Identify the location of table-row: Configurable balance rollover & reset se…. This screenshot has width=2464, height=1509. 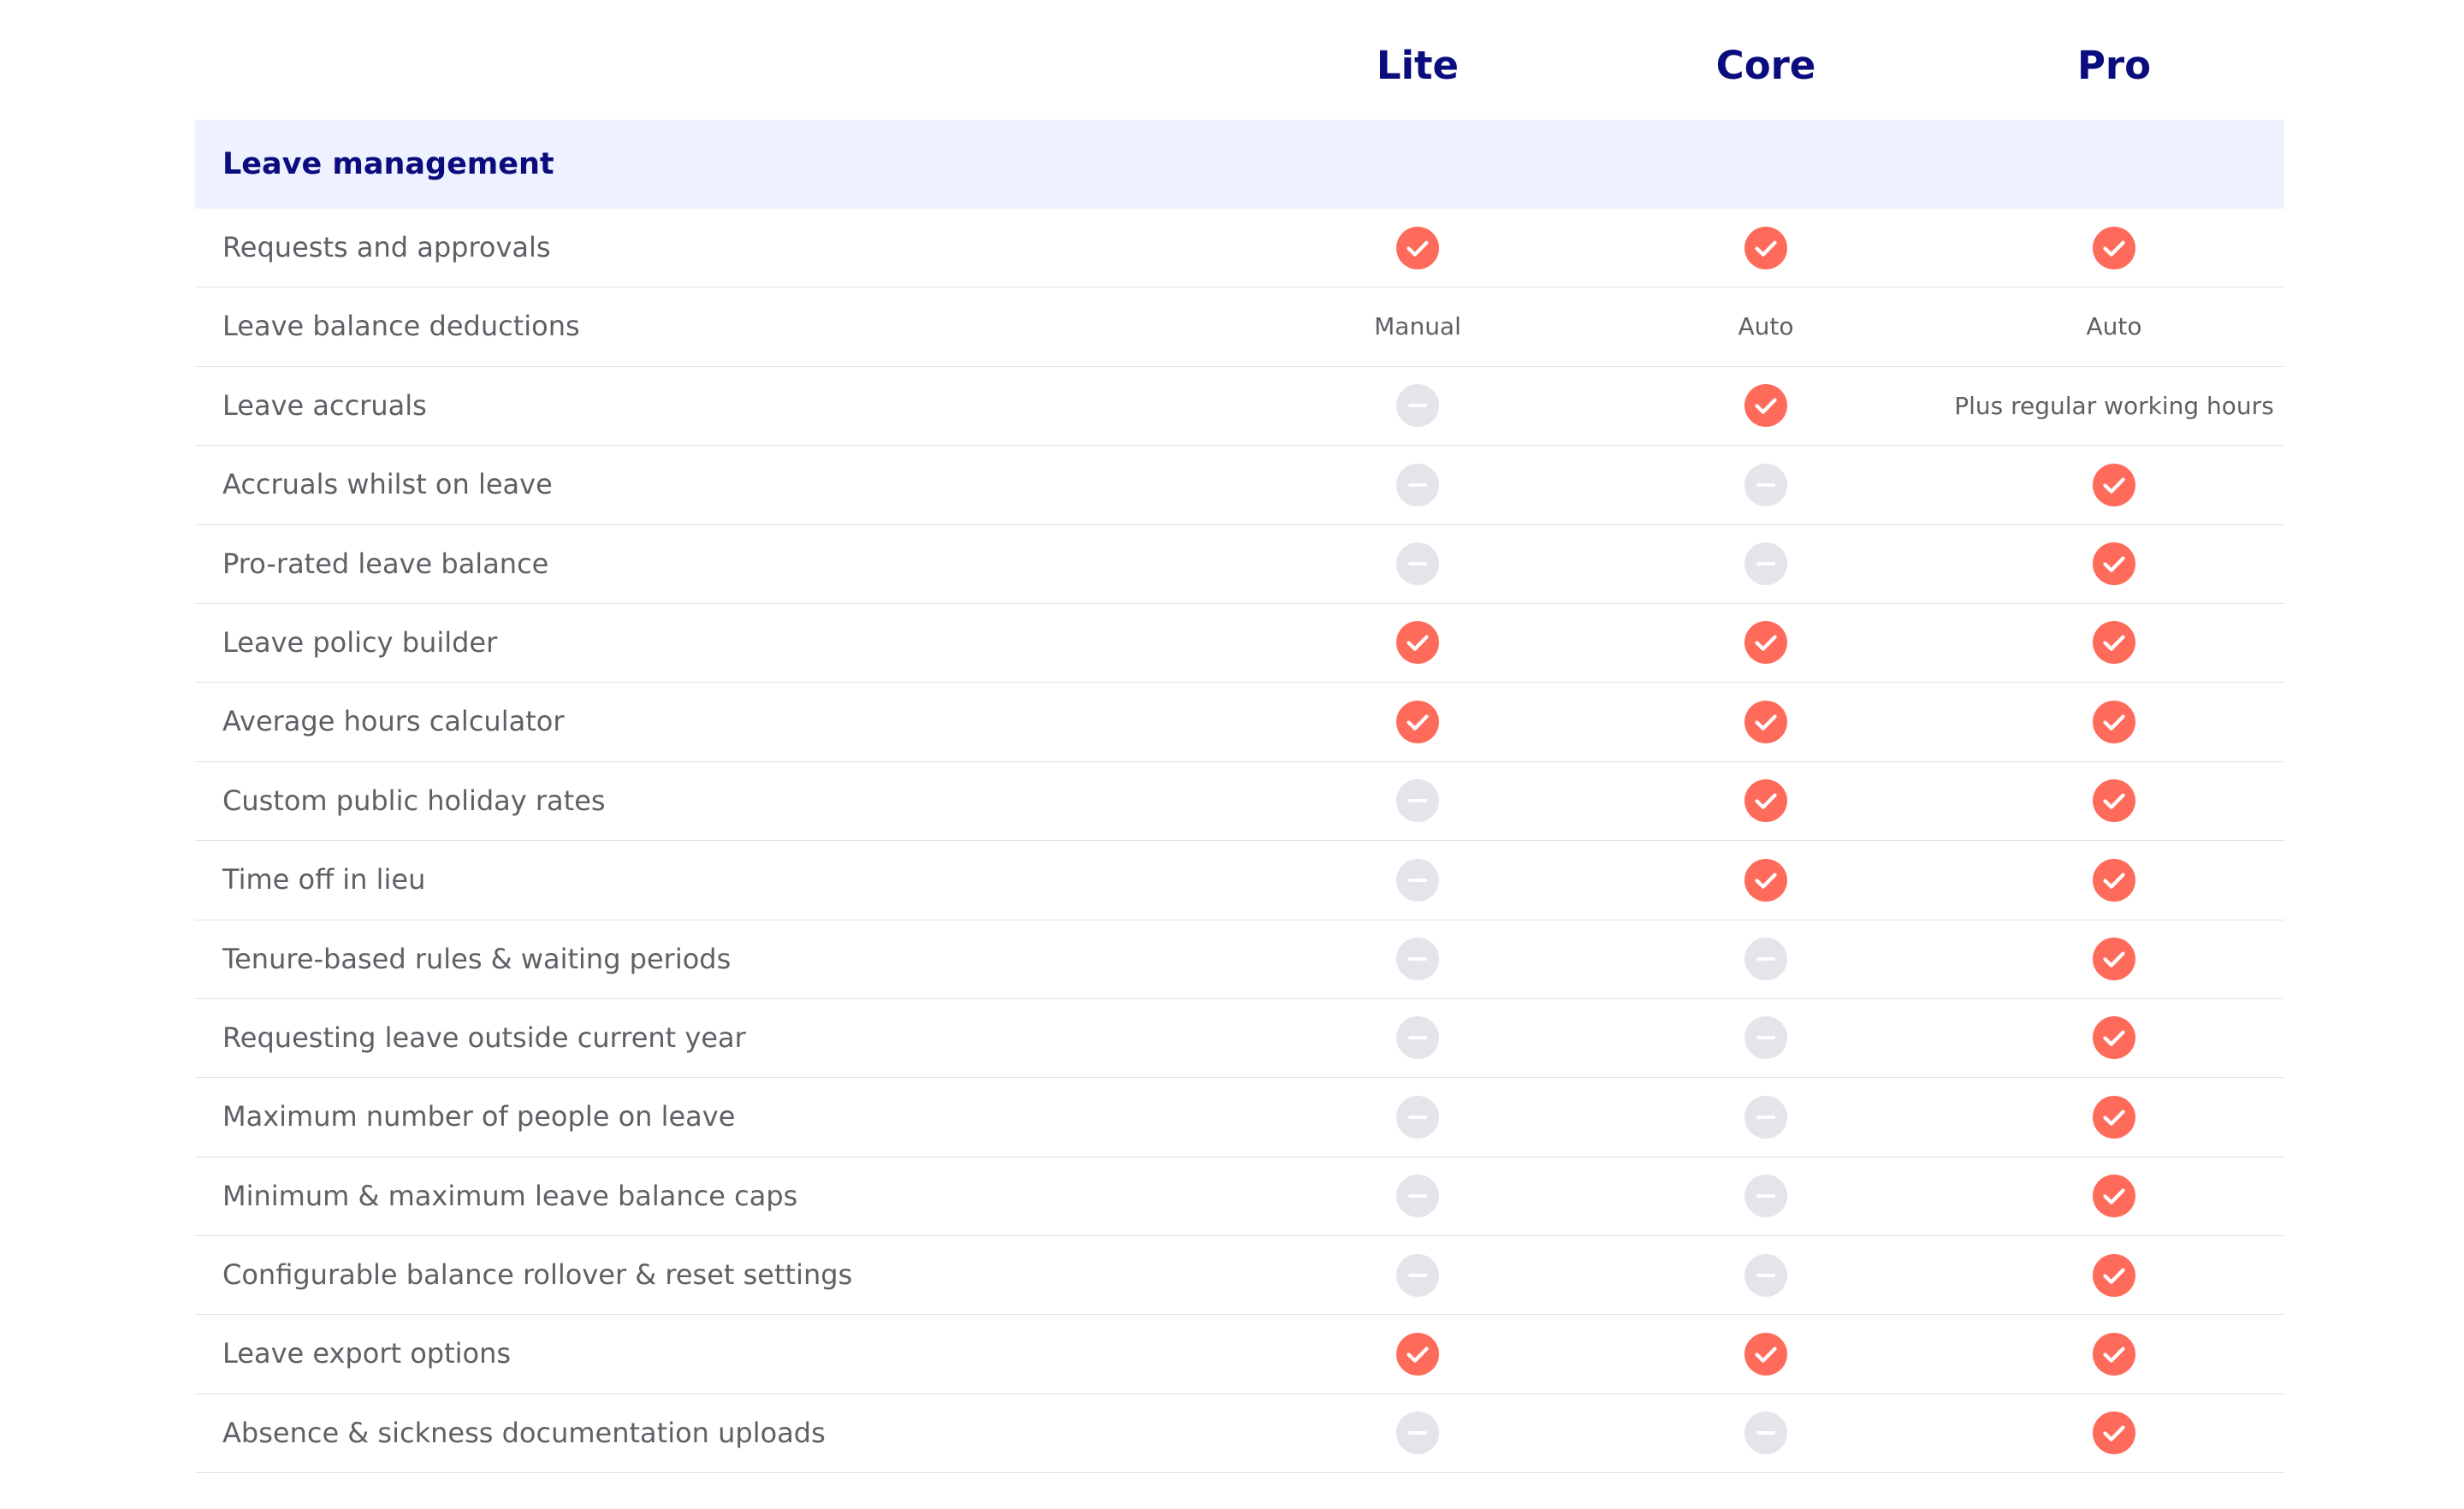
(1239, 1276).